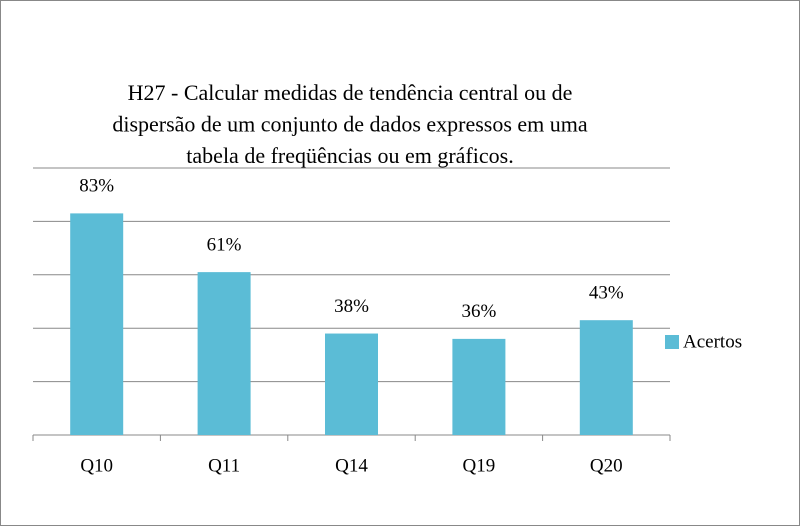  Describe the element at coordinates (96, 186) in the screenshot. I see `data-label: 83%` at that location.